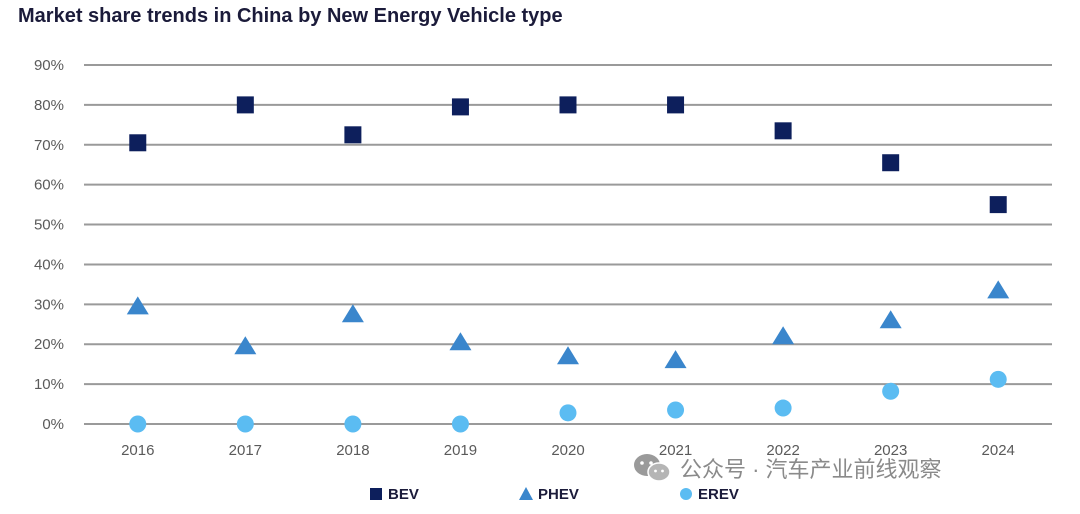 This screenshot has height=514, width=1080. What do you see at coordinates (675, 359) in the screenshot?
I see `phev-point-2021` at bounding box center [675, 359].